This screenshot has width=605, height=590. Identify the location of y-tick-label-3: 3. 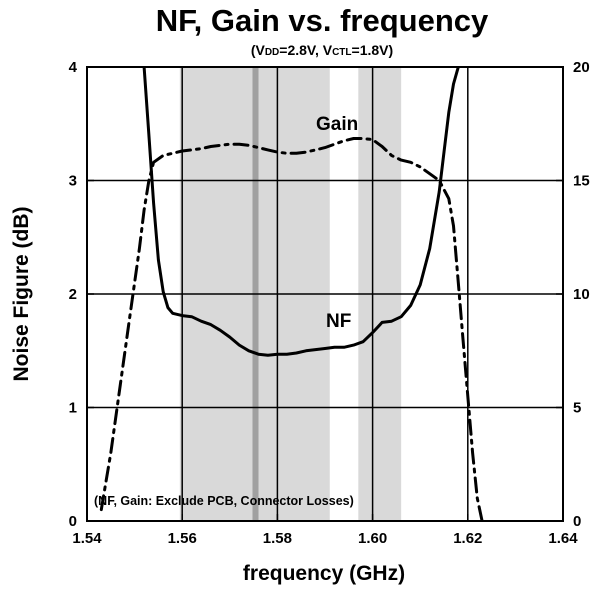
(73, 181).